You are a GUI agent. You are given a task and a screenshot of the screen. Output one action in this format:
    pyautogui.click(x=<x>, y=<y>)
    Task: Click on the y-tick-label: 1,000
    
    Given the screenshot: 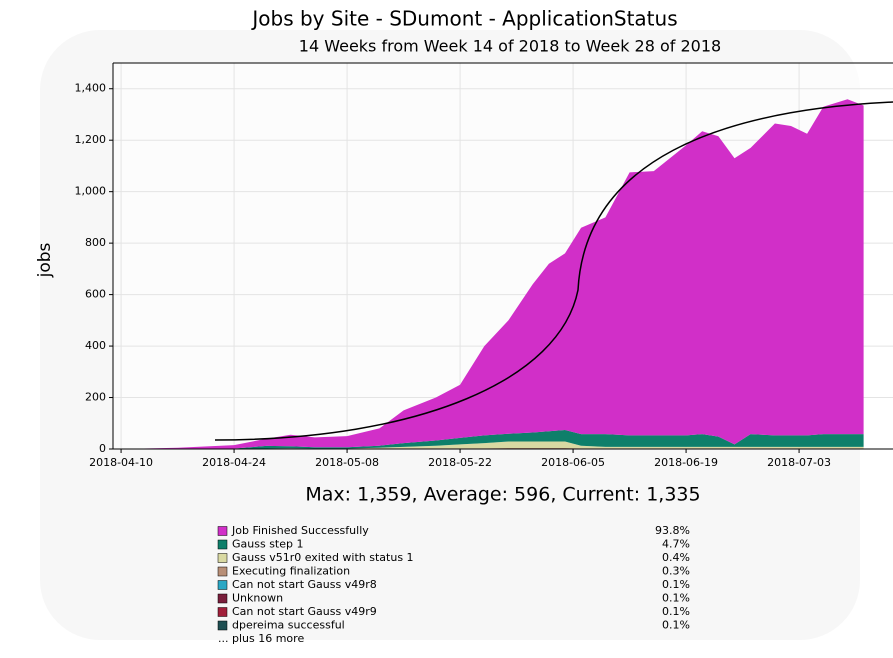 What is the action you would take?
    pyautogui.click(x=91, y=191)
    